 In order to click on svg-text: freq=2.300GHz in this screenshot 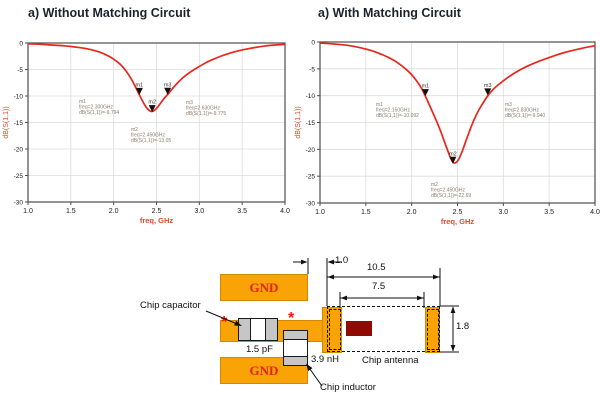, I will do `click(96, 108)`.